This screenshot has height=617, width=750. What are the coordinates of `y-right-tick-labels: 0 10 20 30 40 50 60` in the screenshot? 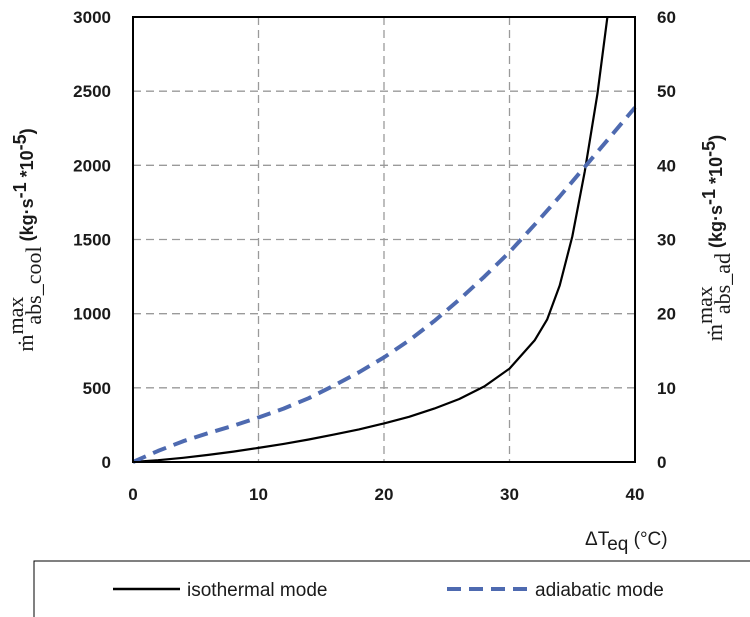 It's located at (666, 240).